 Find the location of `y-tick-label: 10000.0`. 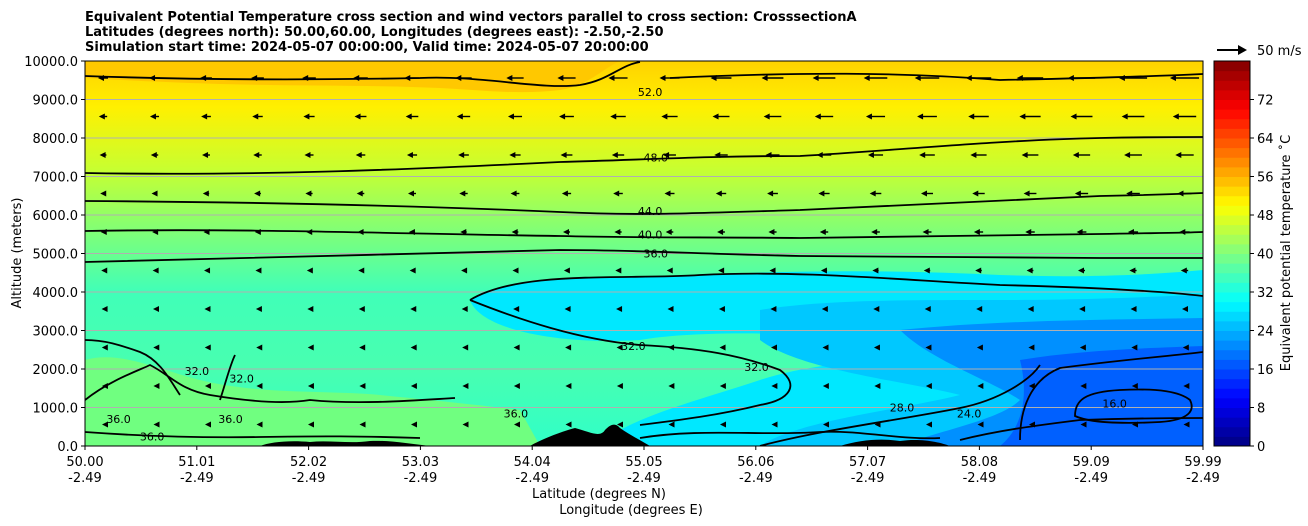

y-tick-label: 10000.0 is located at coordinates (51, 62).